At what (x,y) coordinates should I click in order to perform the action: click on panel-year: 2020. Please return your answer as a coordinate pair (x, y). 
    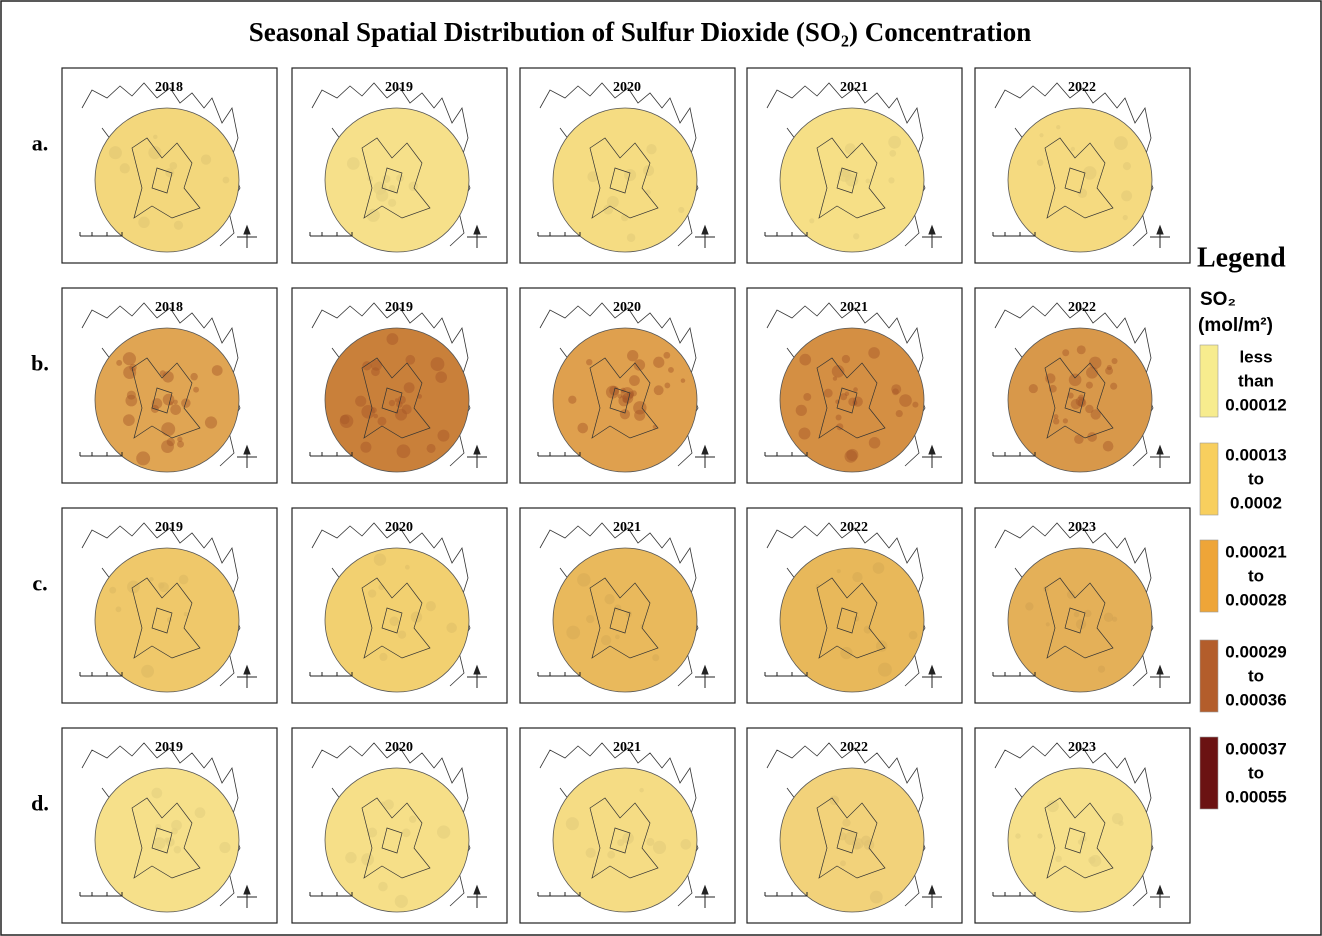
    Looking at the image, I should click on (399, 527).